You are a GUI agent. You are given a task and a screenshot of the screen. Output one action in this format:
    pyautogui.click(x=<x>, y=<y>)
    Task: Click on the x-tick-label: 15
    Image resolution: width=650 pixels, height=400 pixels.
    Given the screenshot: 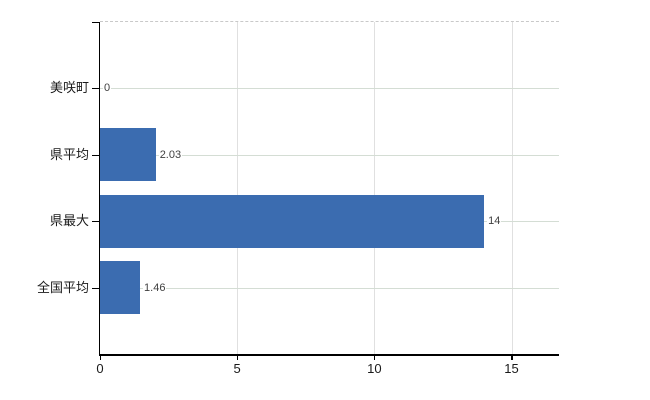 What is the action you would take?
    pyautogui.click(x=511, y=368)
    